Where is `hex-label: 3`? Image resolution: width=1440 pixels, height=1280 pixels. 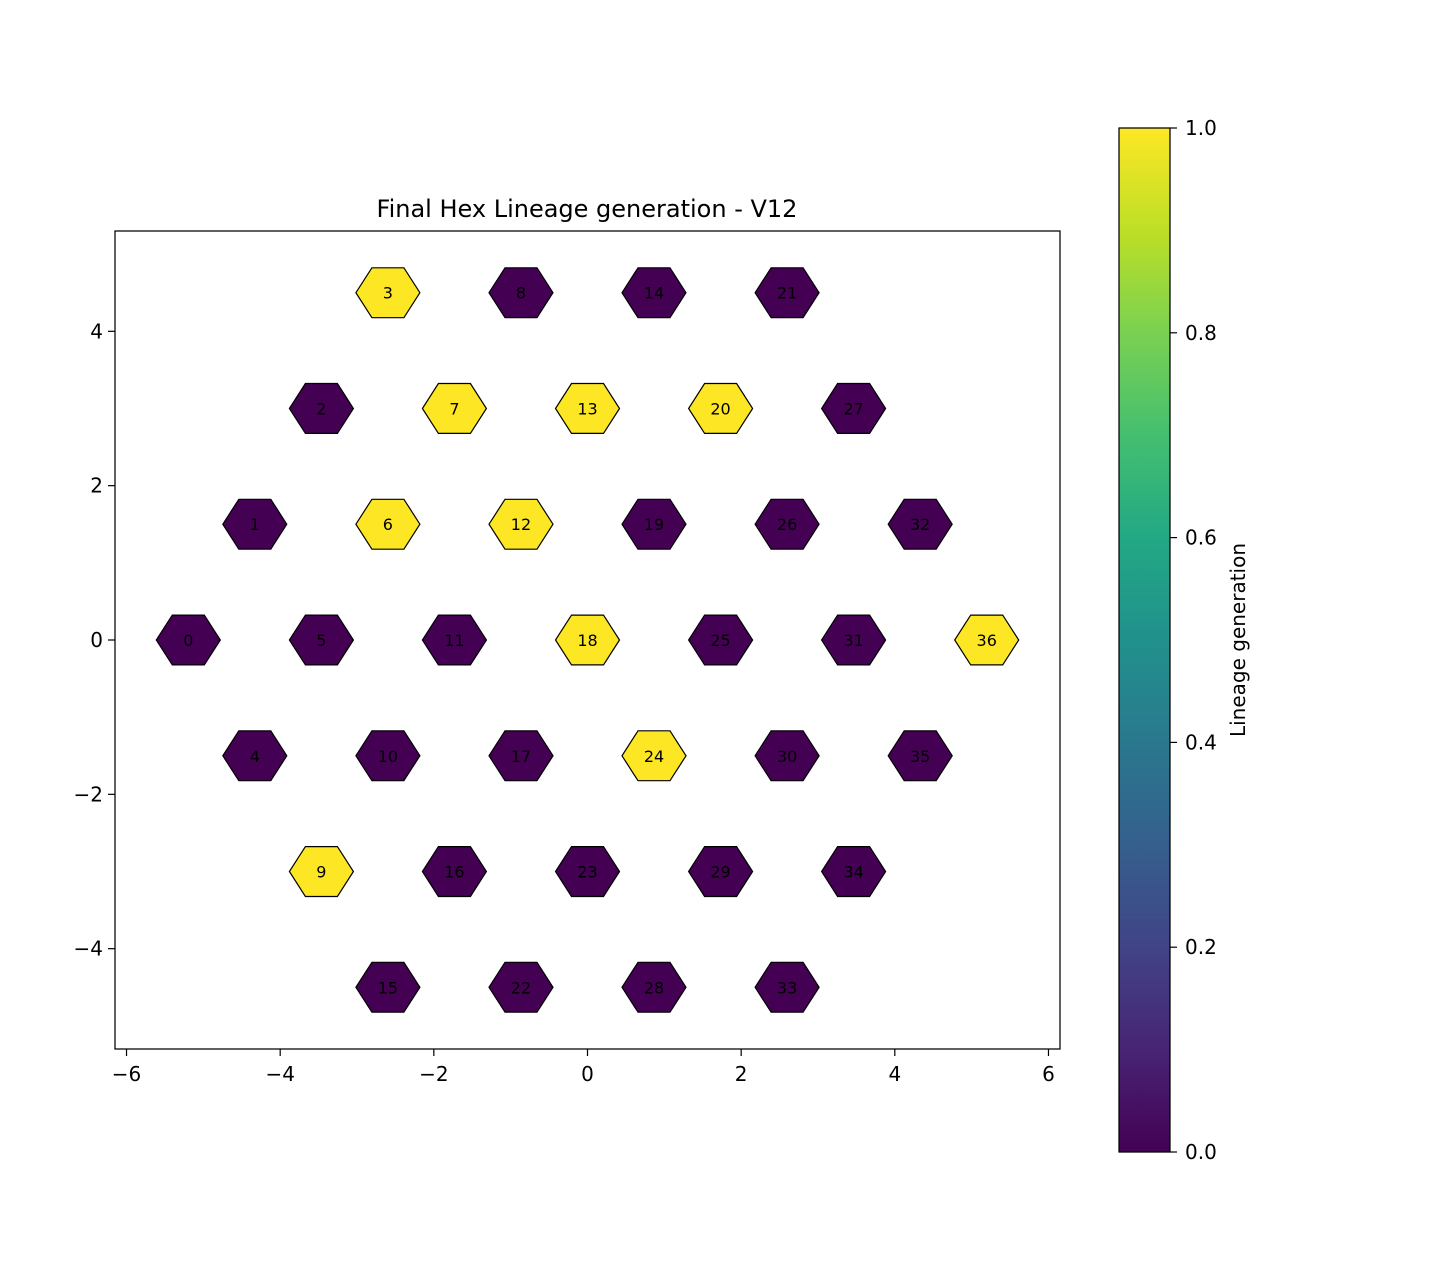 hex-label: 3 is located at coordinates (388, 293).